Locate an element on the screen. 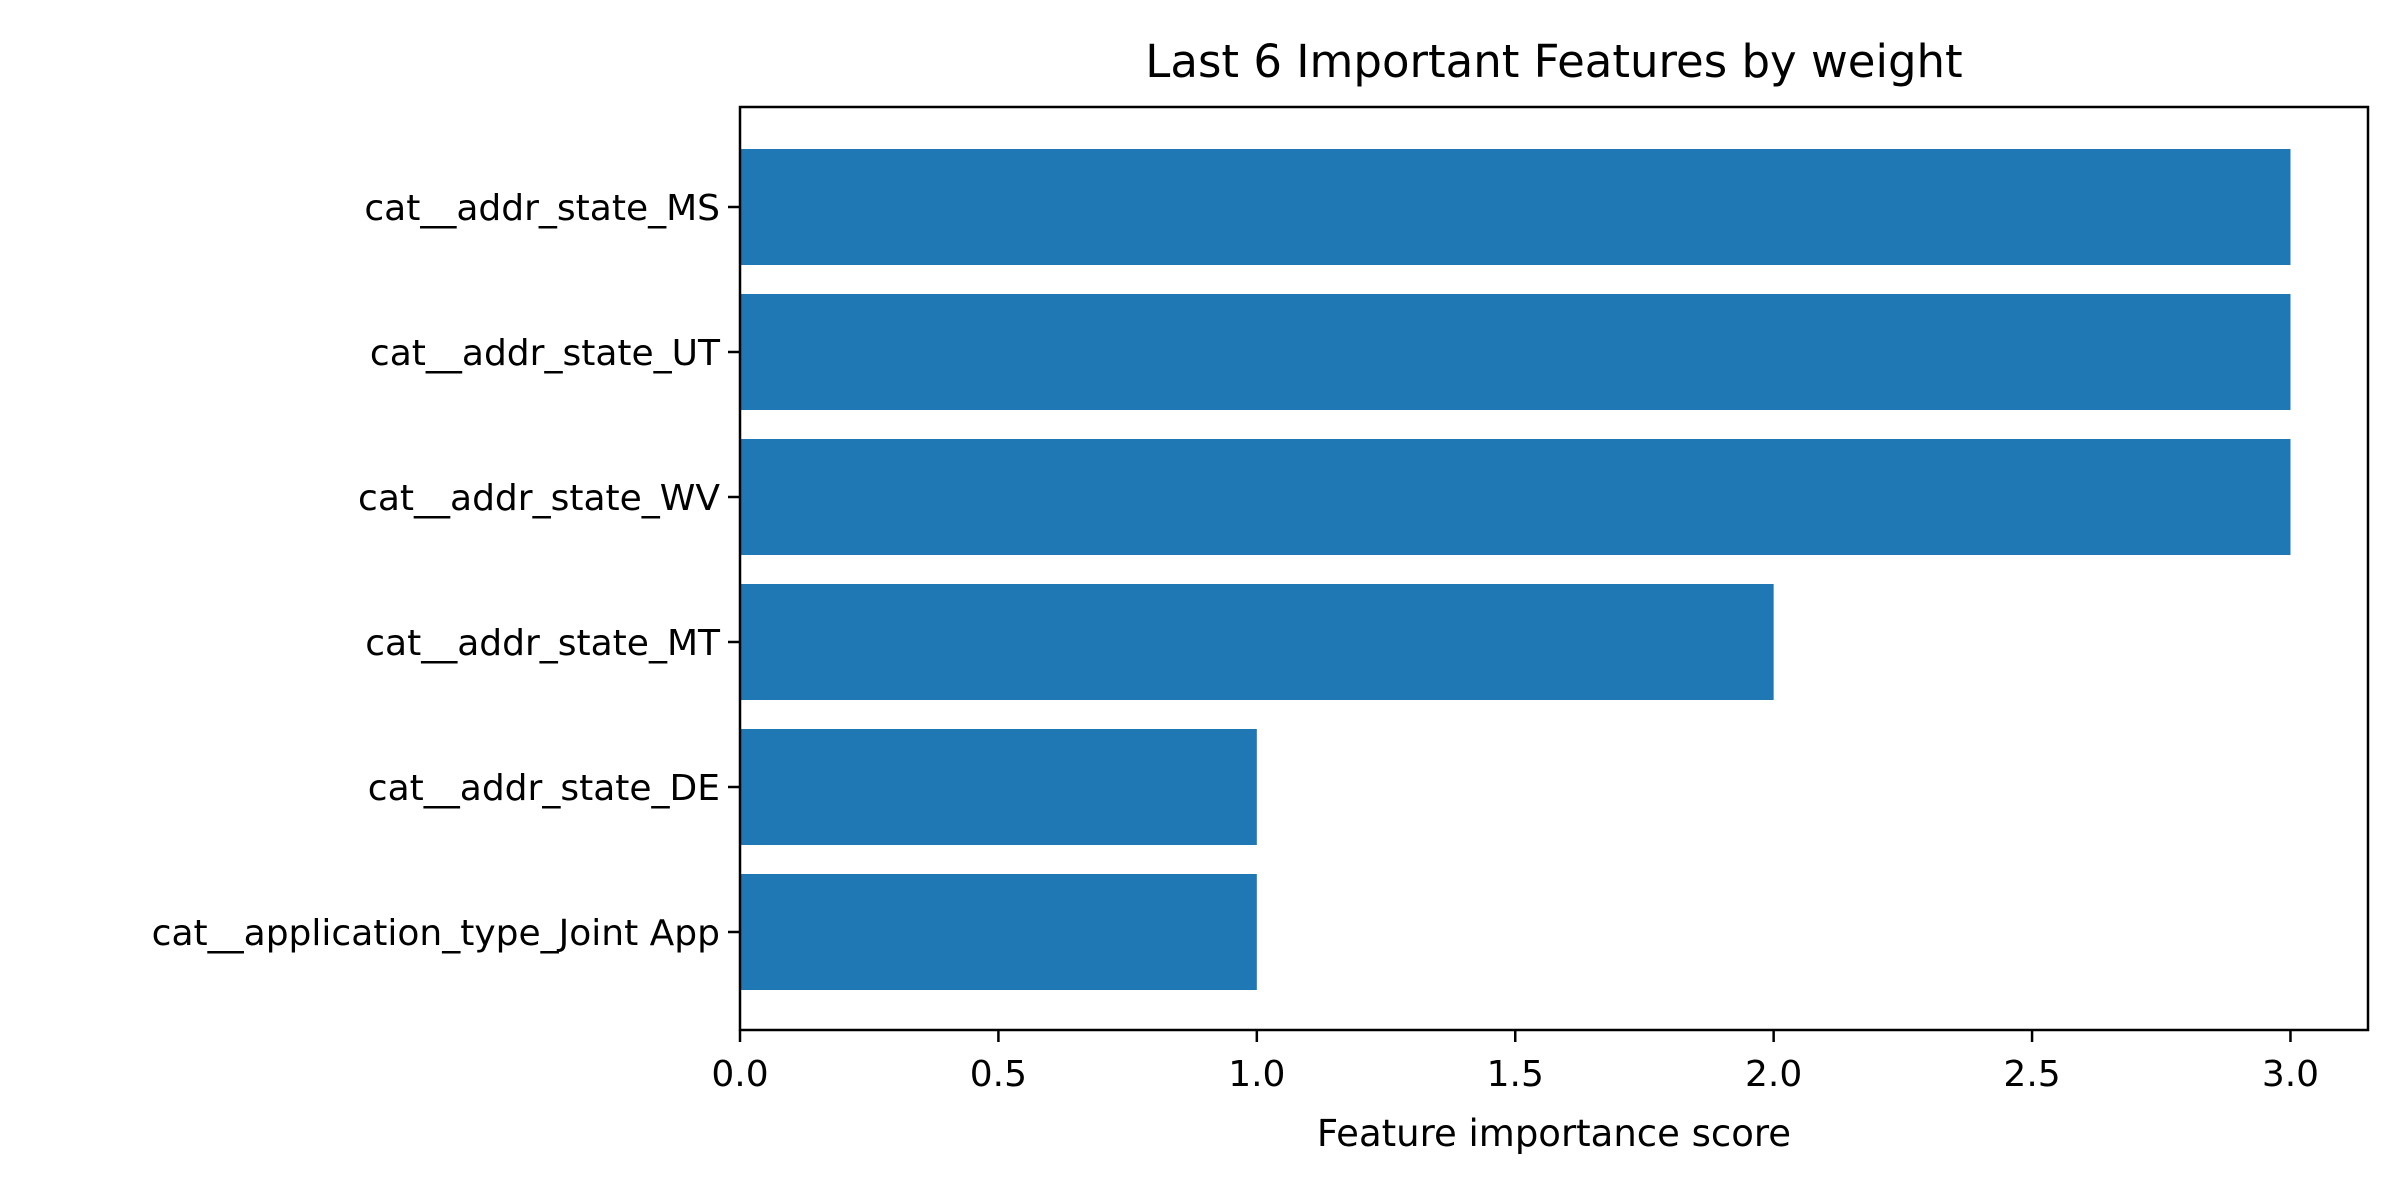  y-tick-label: cat__addr_state_WV is located at coordinates (539, 498).